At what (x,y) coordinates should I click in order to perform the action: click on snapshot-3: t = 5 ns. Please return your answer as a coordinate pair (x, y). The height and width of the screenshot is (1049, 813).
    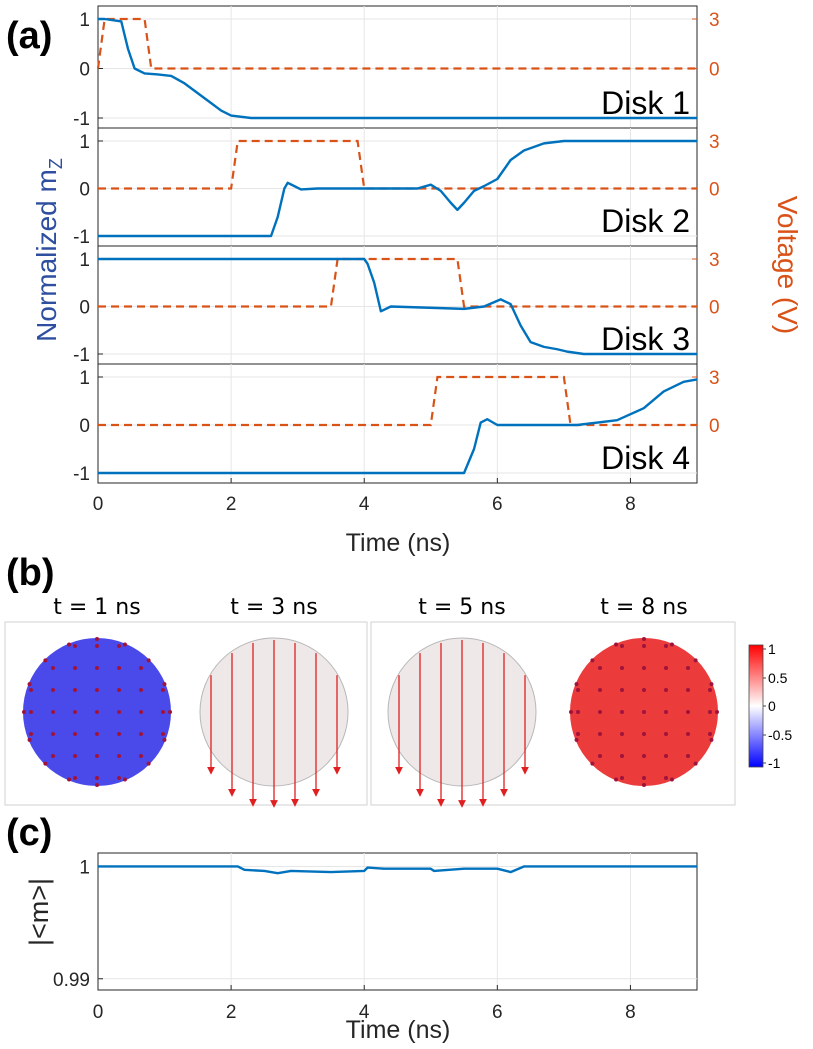
    Looking at the image, I should click on (462, 701).